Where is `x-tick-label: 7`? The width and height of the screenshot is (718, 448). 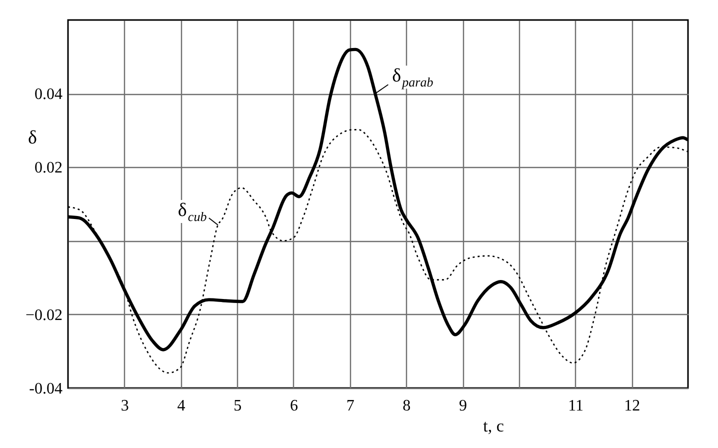 x-tick-label: 7 is located at coordinates (350, 406).